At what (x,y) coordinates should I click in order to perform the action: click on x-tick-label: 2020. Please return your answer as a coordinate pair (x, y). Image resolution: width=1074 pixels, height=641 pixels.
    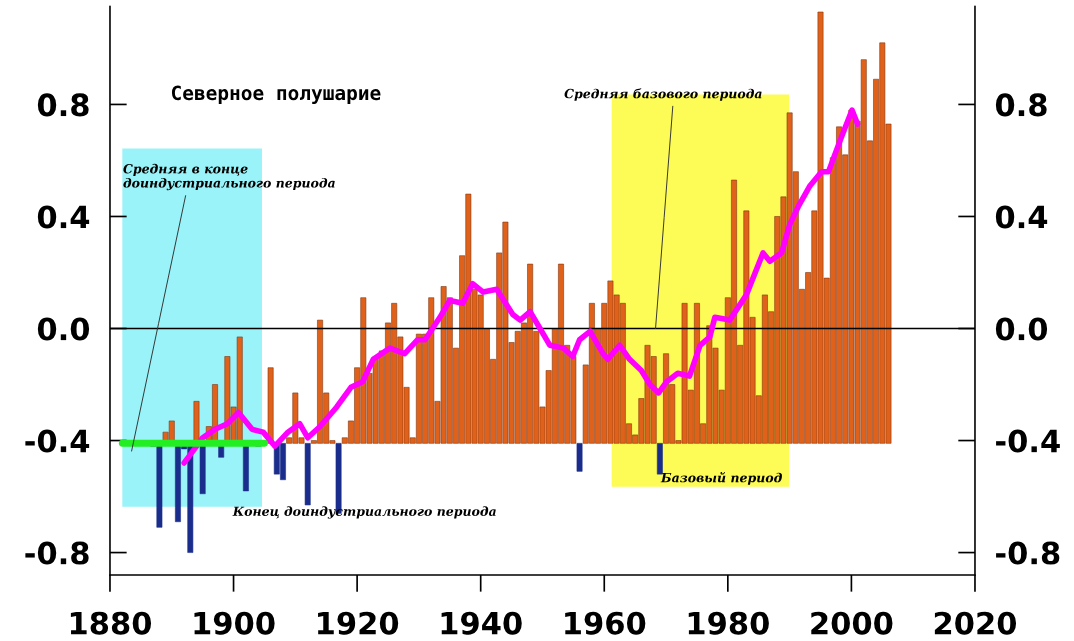
    Looking at the image, I should click on (975, 623).